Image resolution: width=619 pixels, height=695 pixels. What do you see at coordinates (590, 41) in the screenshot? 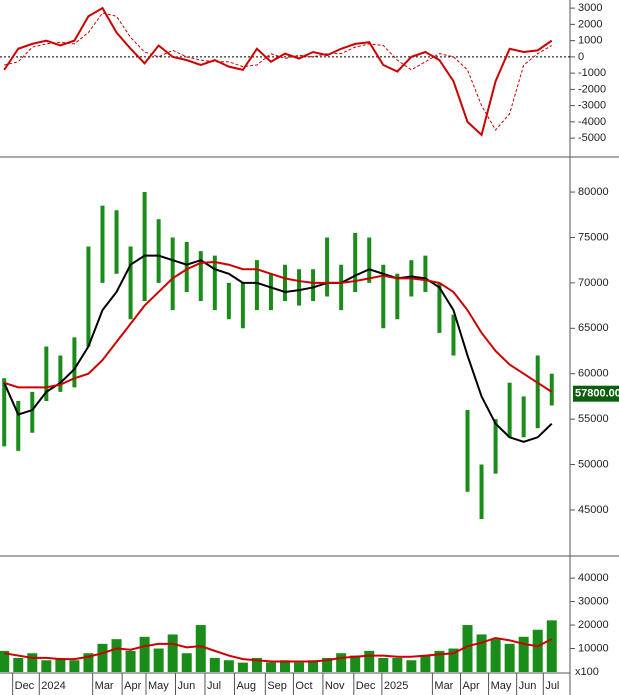
I see `y-tick-label: 1000` at bounding box center [590, 41].